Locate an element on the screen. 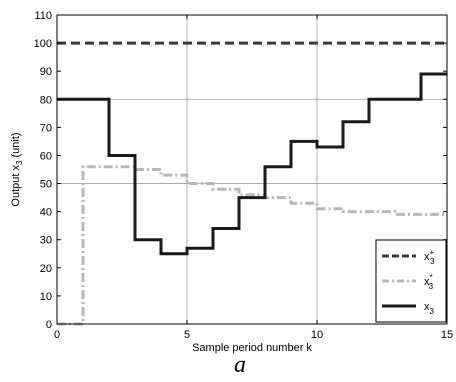 The image size is (456, 382). y-tick-label: 80 is located at coordinates (46, 100).